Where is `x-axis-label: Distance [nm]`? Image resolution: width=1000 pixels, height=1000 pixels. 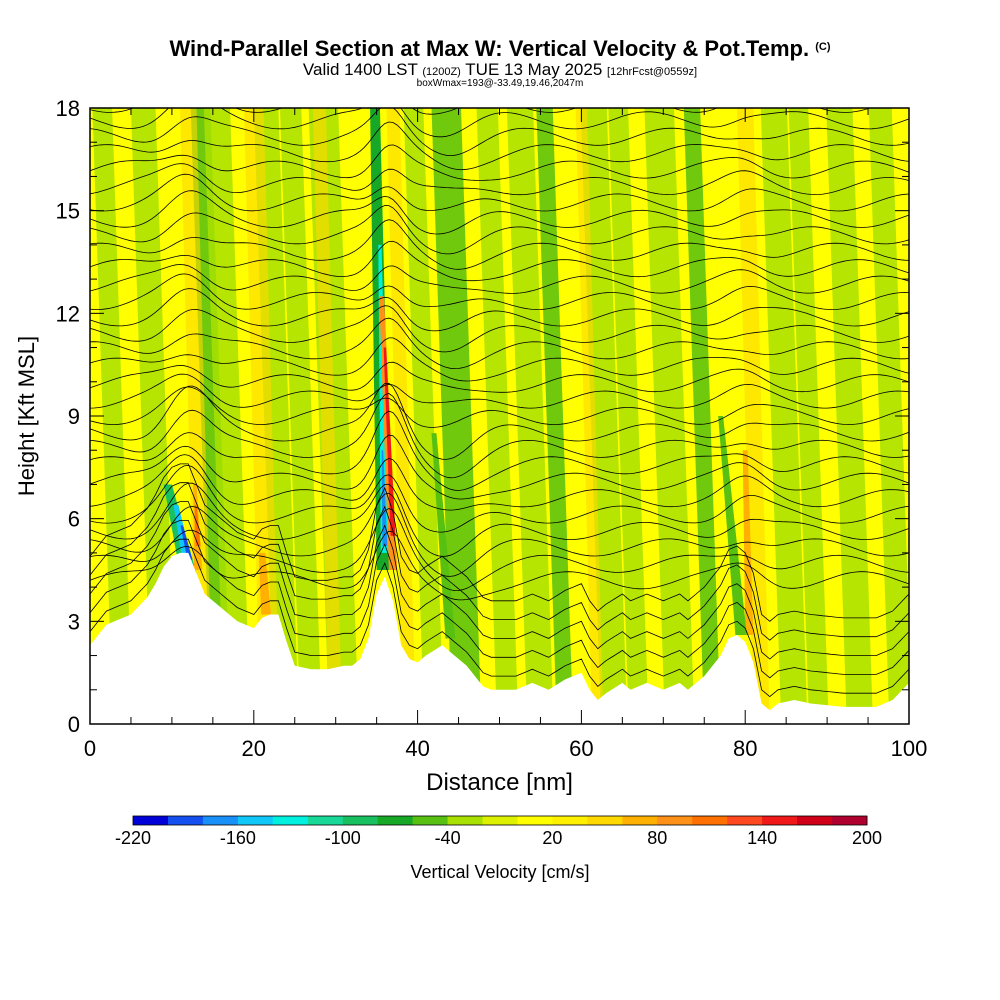
x-axis-label: Distance [nm] is located at coordinates (499, 782).